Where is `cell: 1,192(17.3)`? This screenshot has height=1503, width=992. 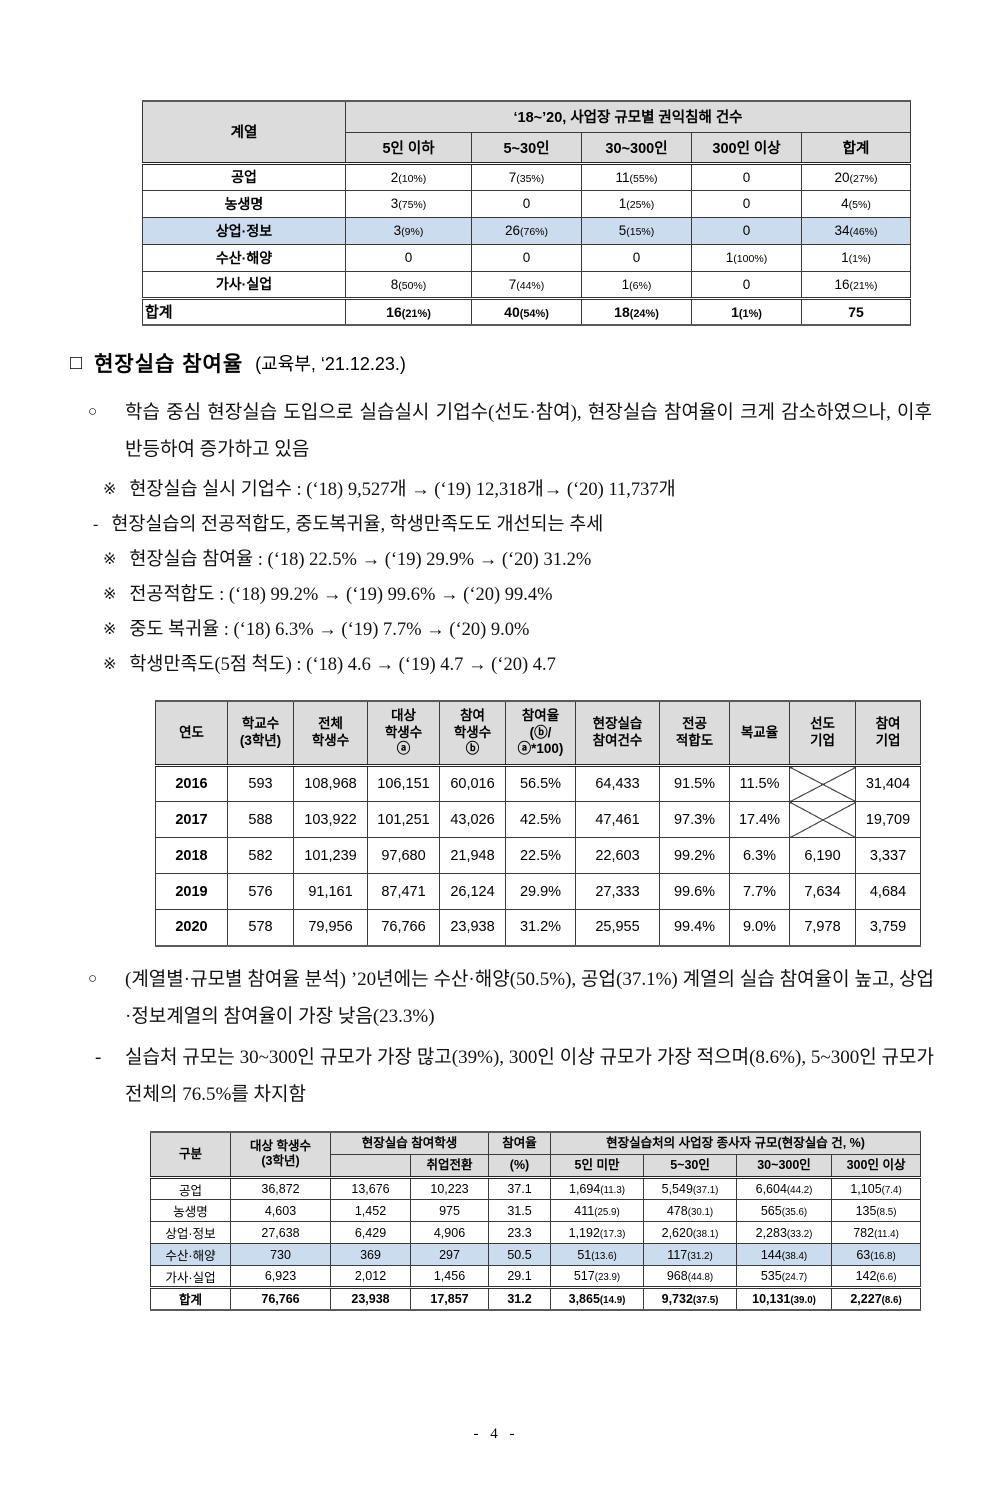
cell: 1,192(17.3) is located at coordinates (597, 1232).